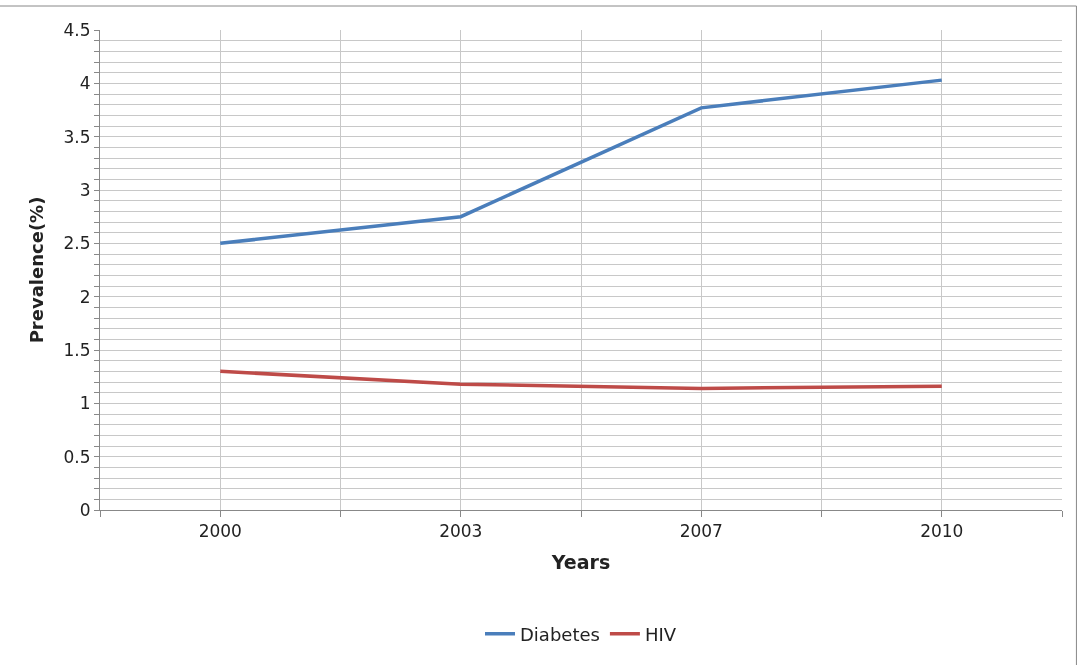 Image resolution: width=1082 pixels, height=665 pixels. I want to click on y-tick-label: 3, so click(85, 189).